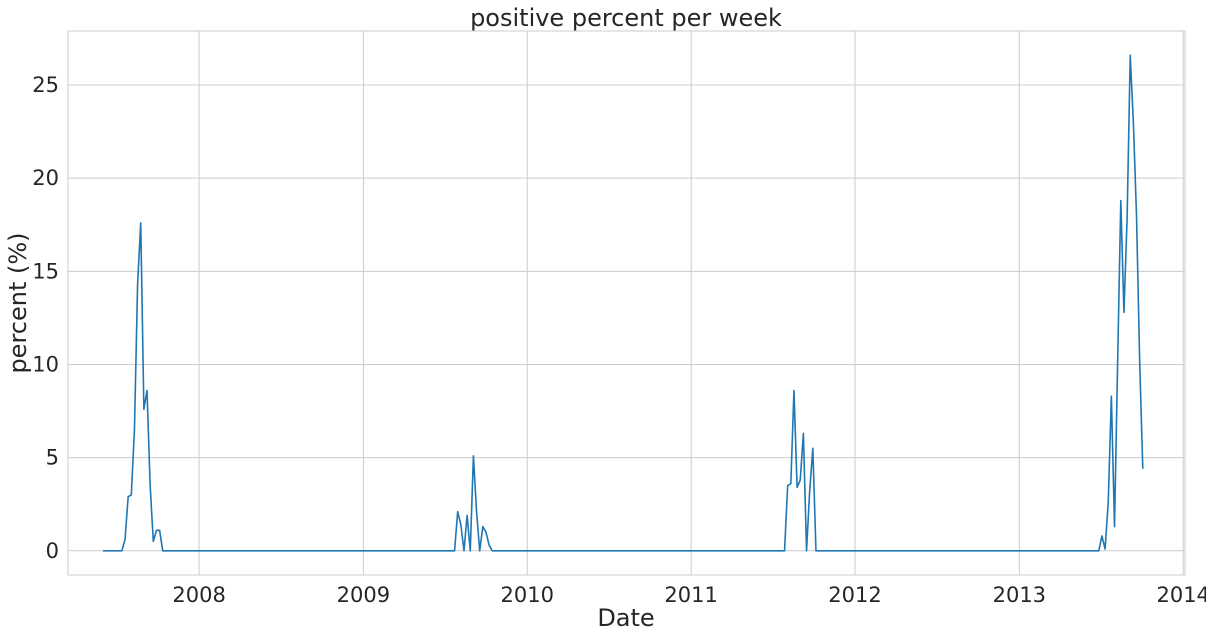 This screenshot has height=638, width=1206. I want to click on y-tick-label: 10, so click(45, 364).